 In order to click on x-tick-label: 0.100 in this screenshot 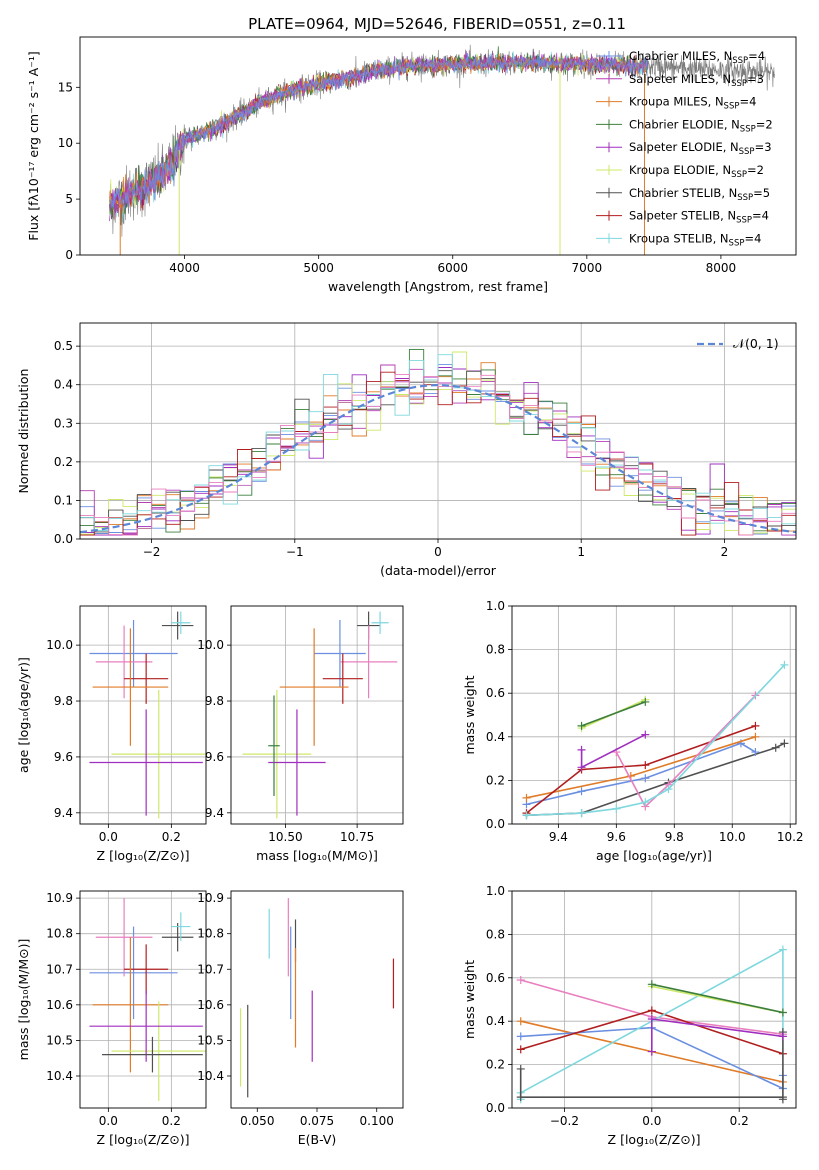, I will do `click(377, 1121)`.